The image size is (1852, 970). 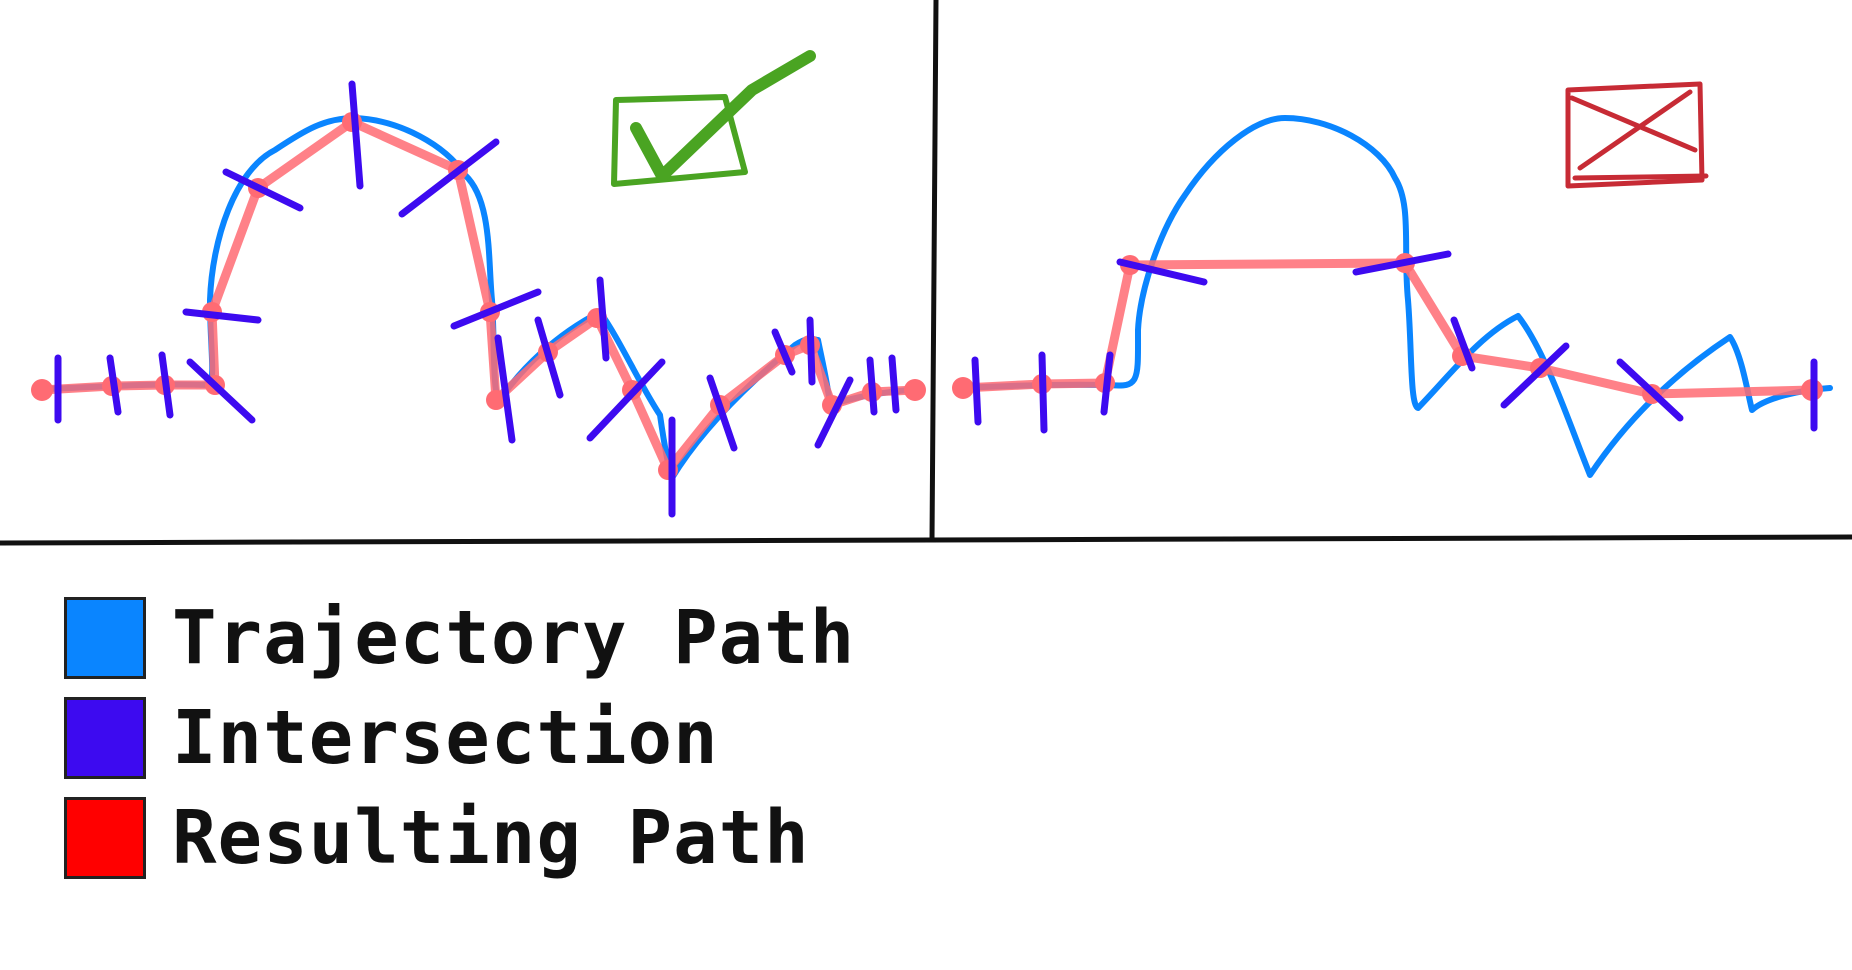 I want to click on horizontal-divider, so click(x=926, y=540).